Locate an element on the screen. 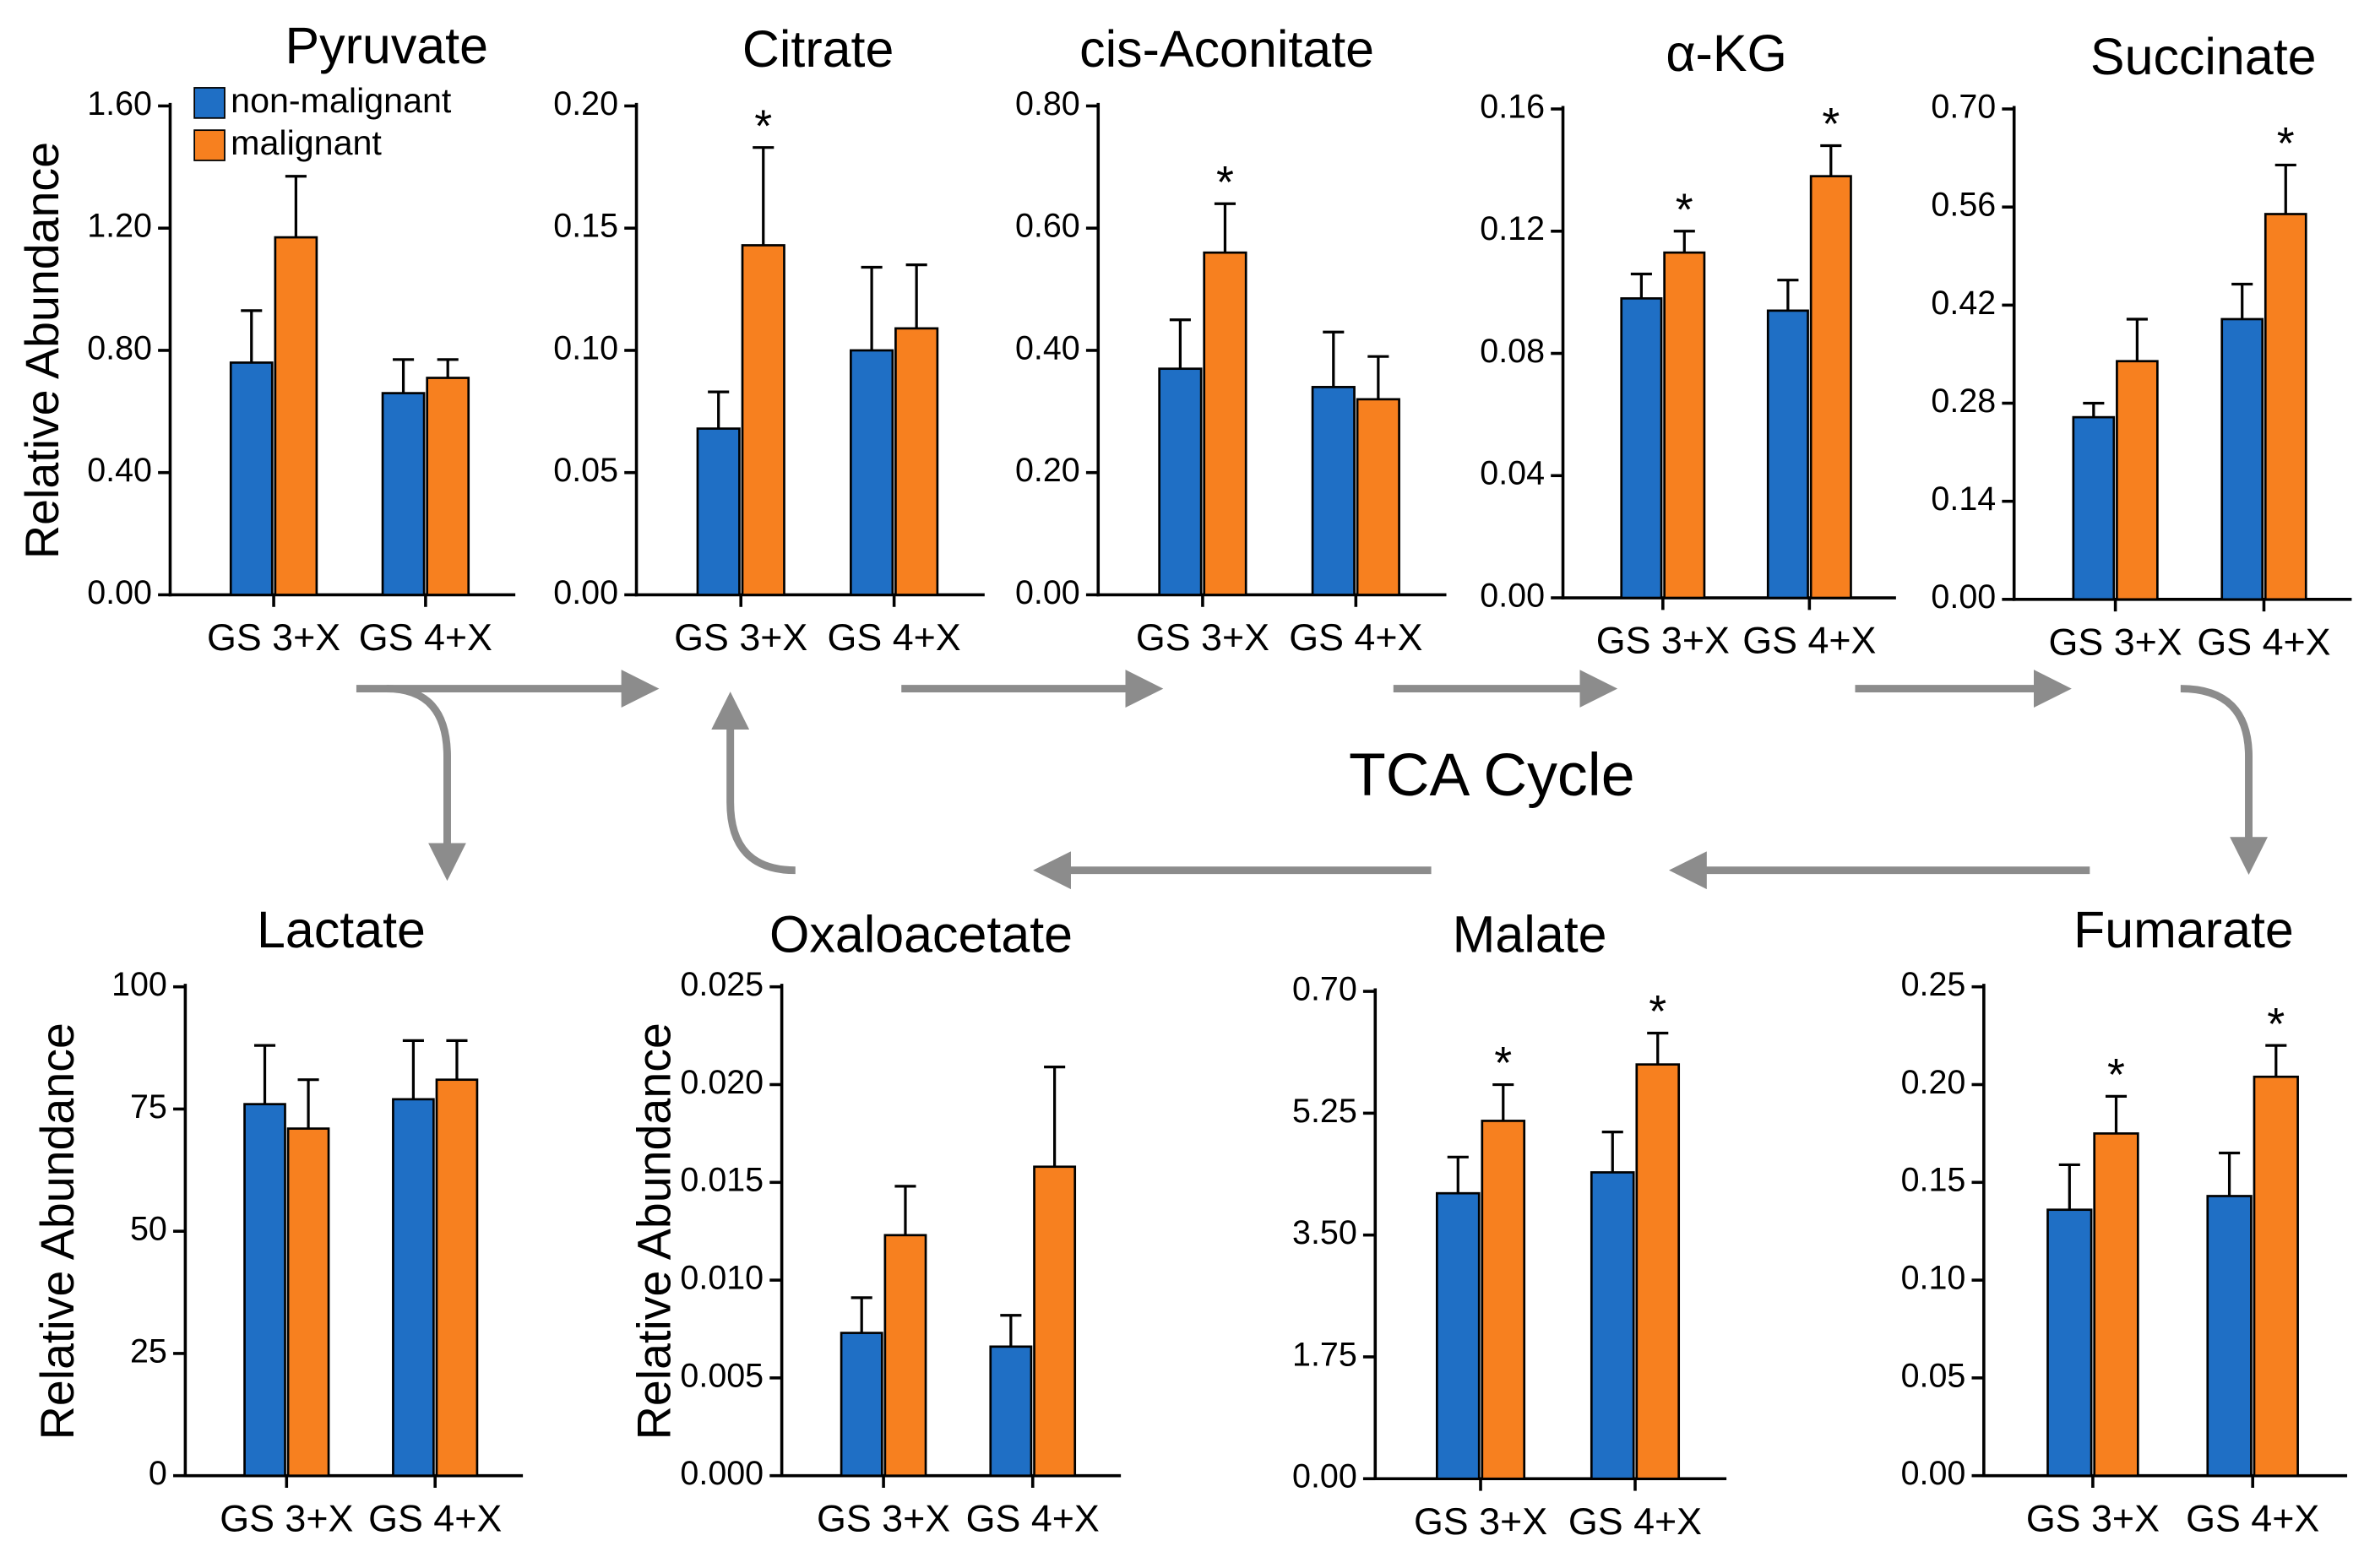  y-tick-label: 25 is located at coordinates (148, 1351).